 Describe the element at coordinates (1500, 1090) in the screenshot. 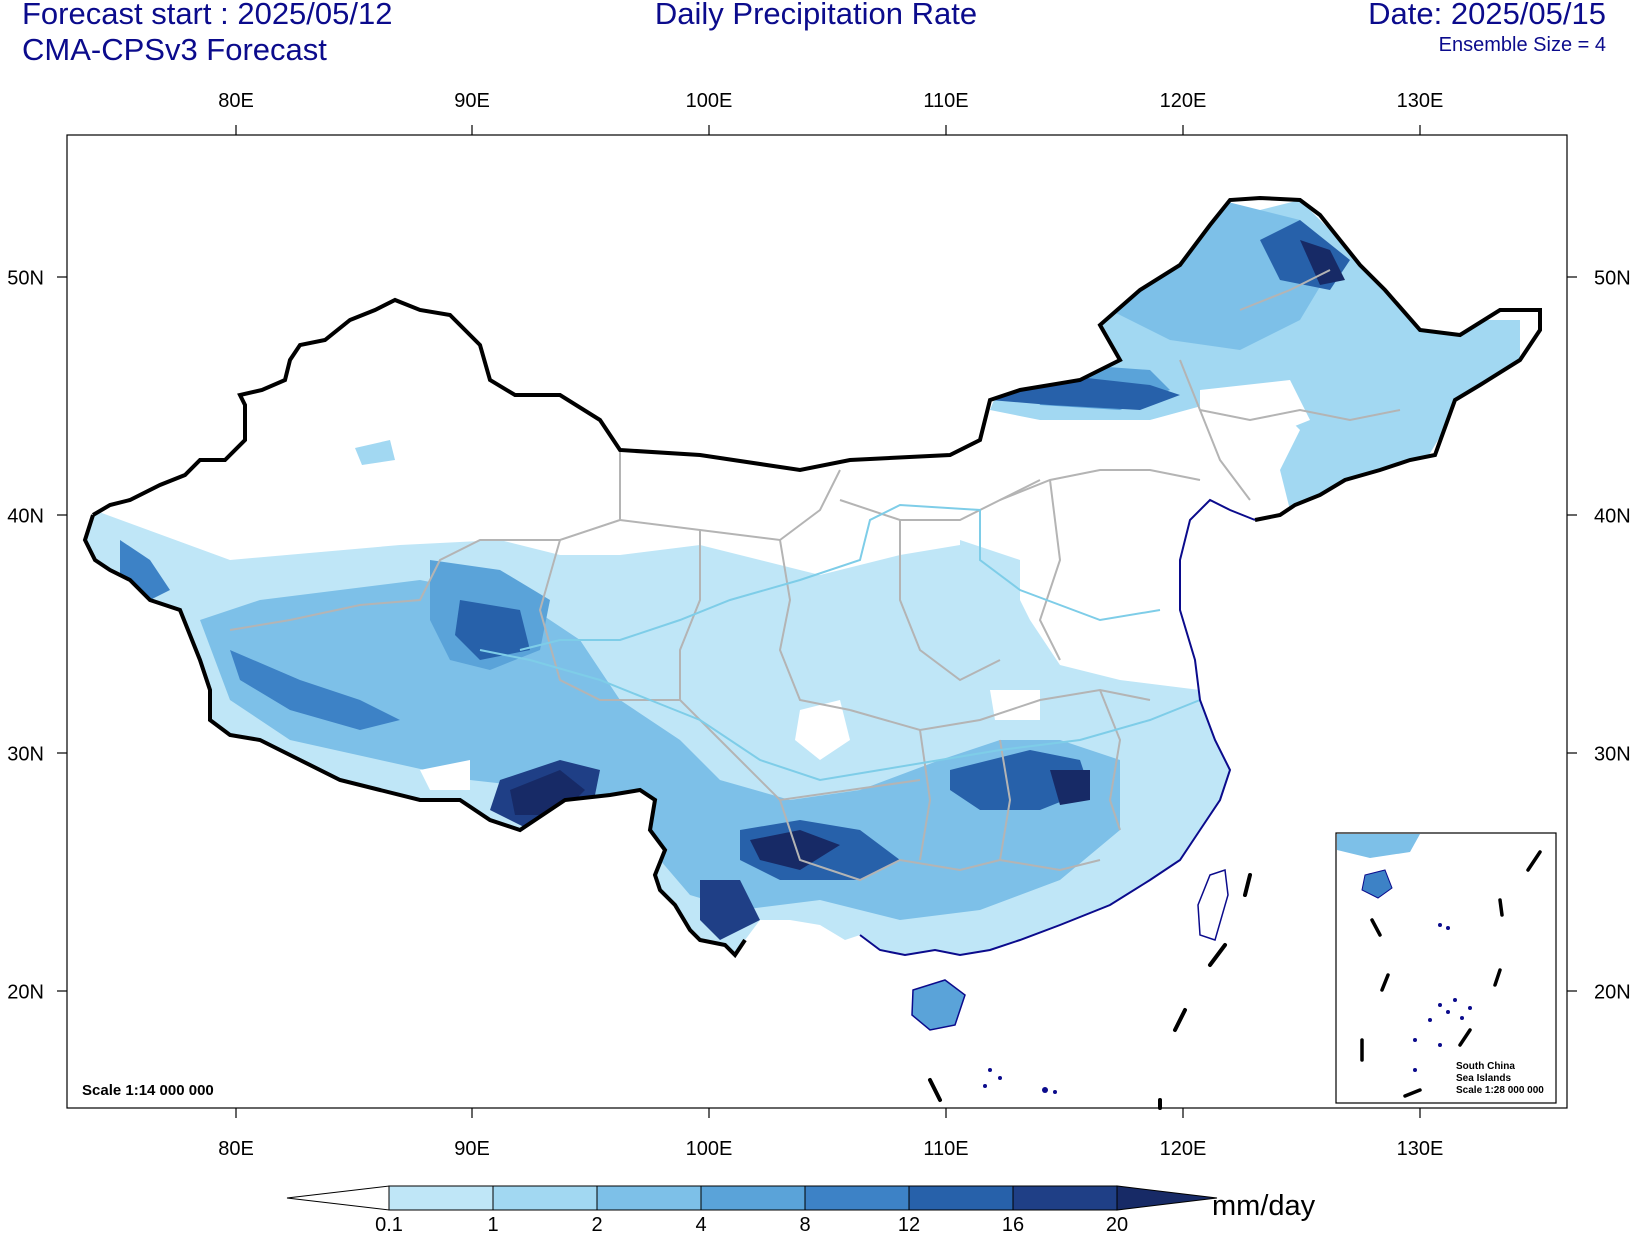

I see `inset-caption-line: Scale 1:28 000 000` at that location.